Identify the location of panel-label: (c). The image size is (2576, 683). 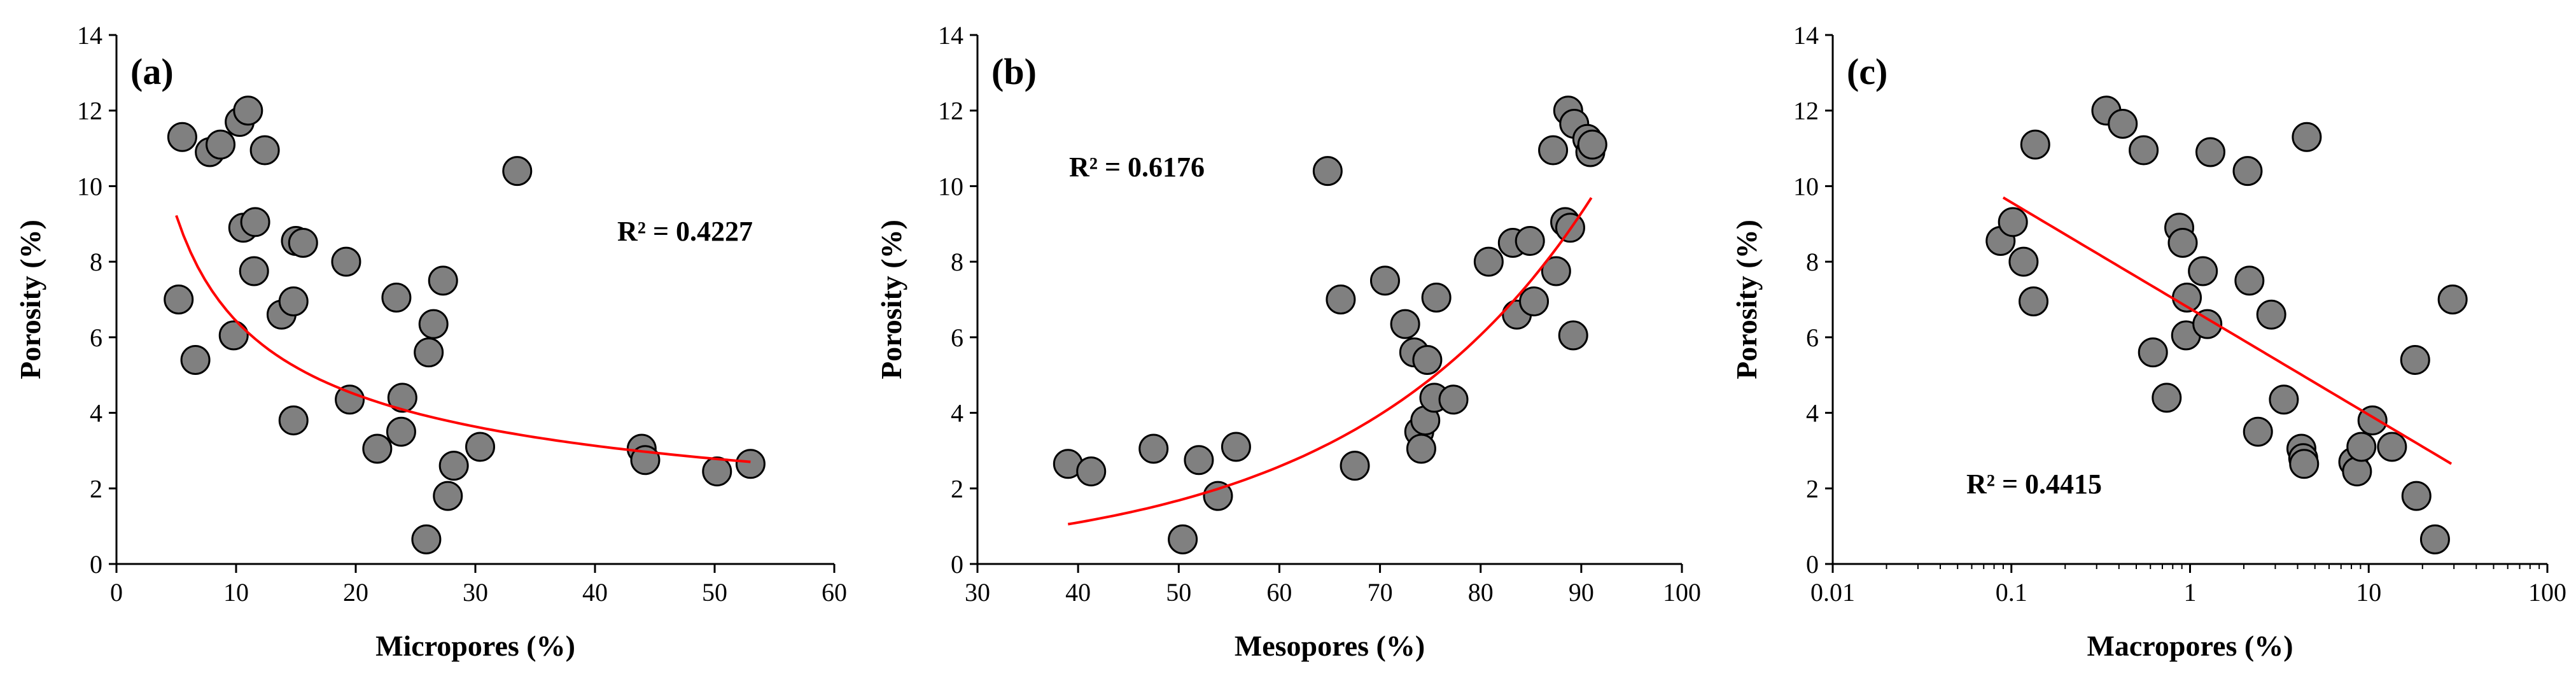
(1867, 71).